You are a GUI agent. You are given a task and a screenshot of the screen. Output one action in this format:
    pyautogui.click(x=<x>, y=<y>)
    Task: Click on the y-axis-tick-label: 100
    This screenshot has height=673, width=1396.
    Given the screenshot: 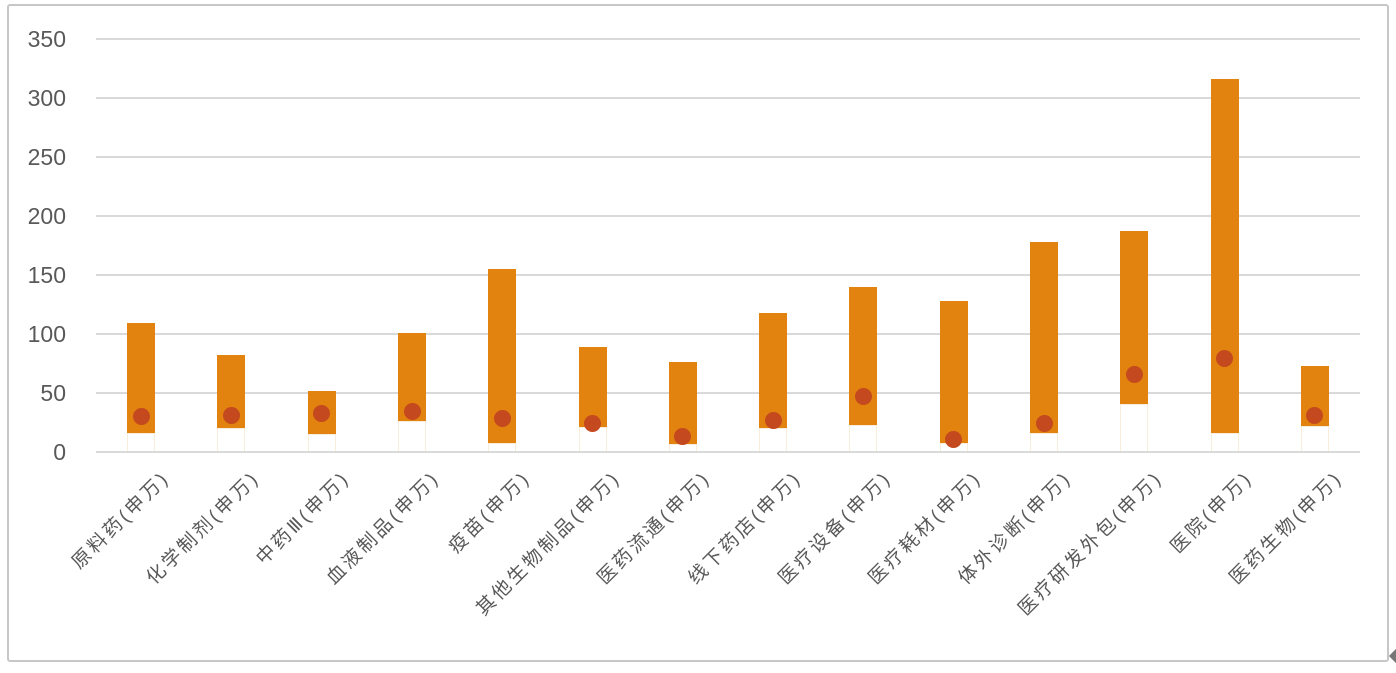 What is the action you would take?
    pyautogui.click(x=46, y=334)
    